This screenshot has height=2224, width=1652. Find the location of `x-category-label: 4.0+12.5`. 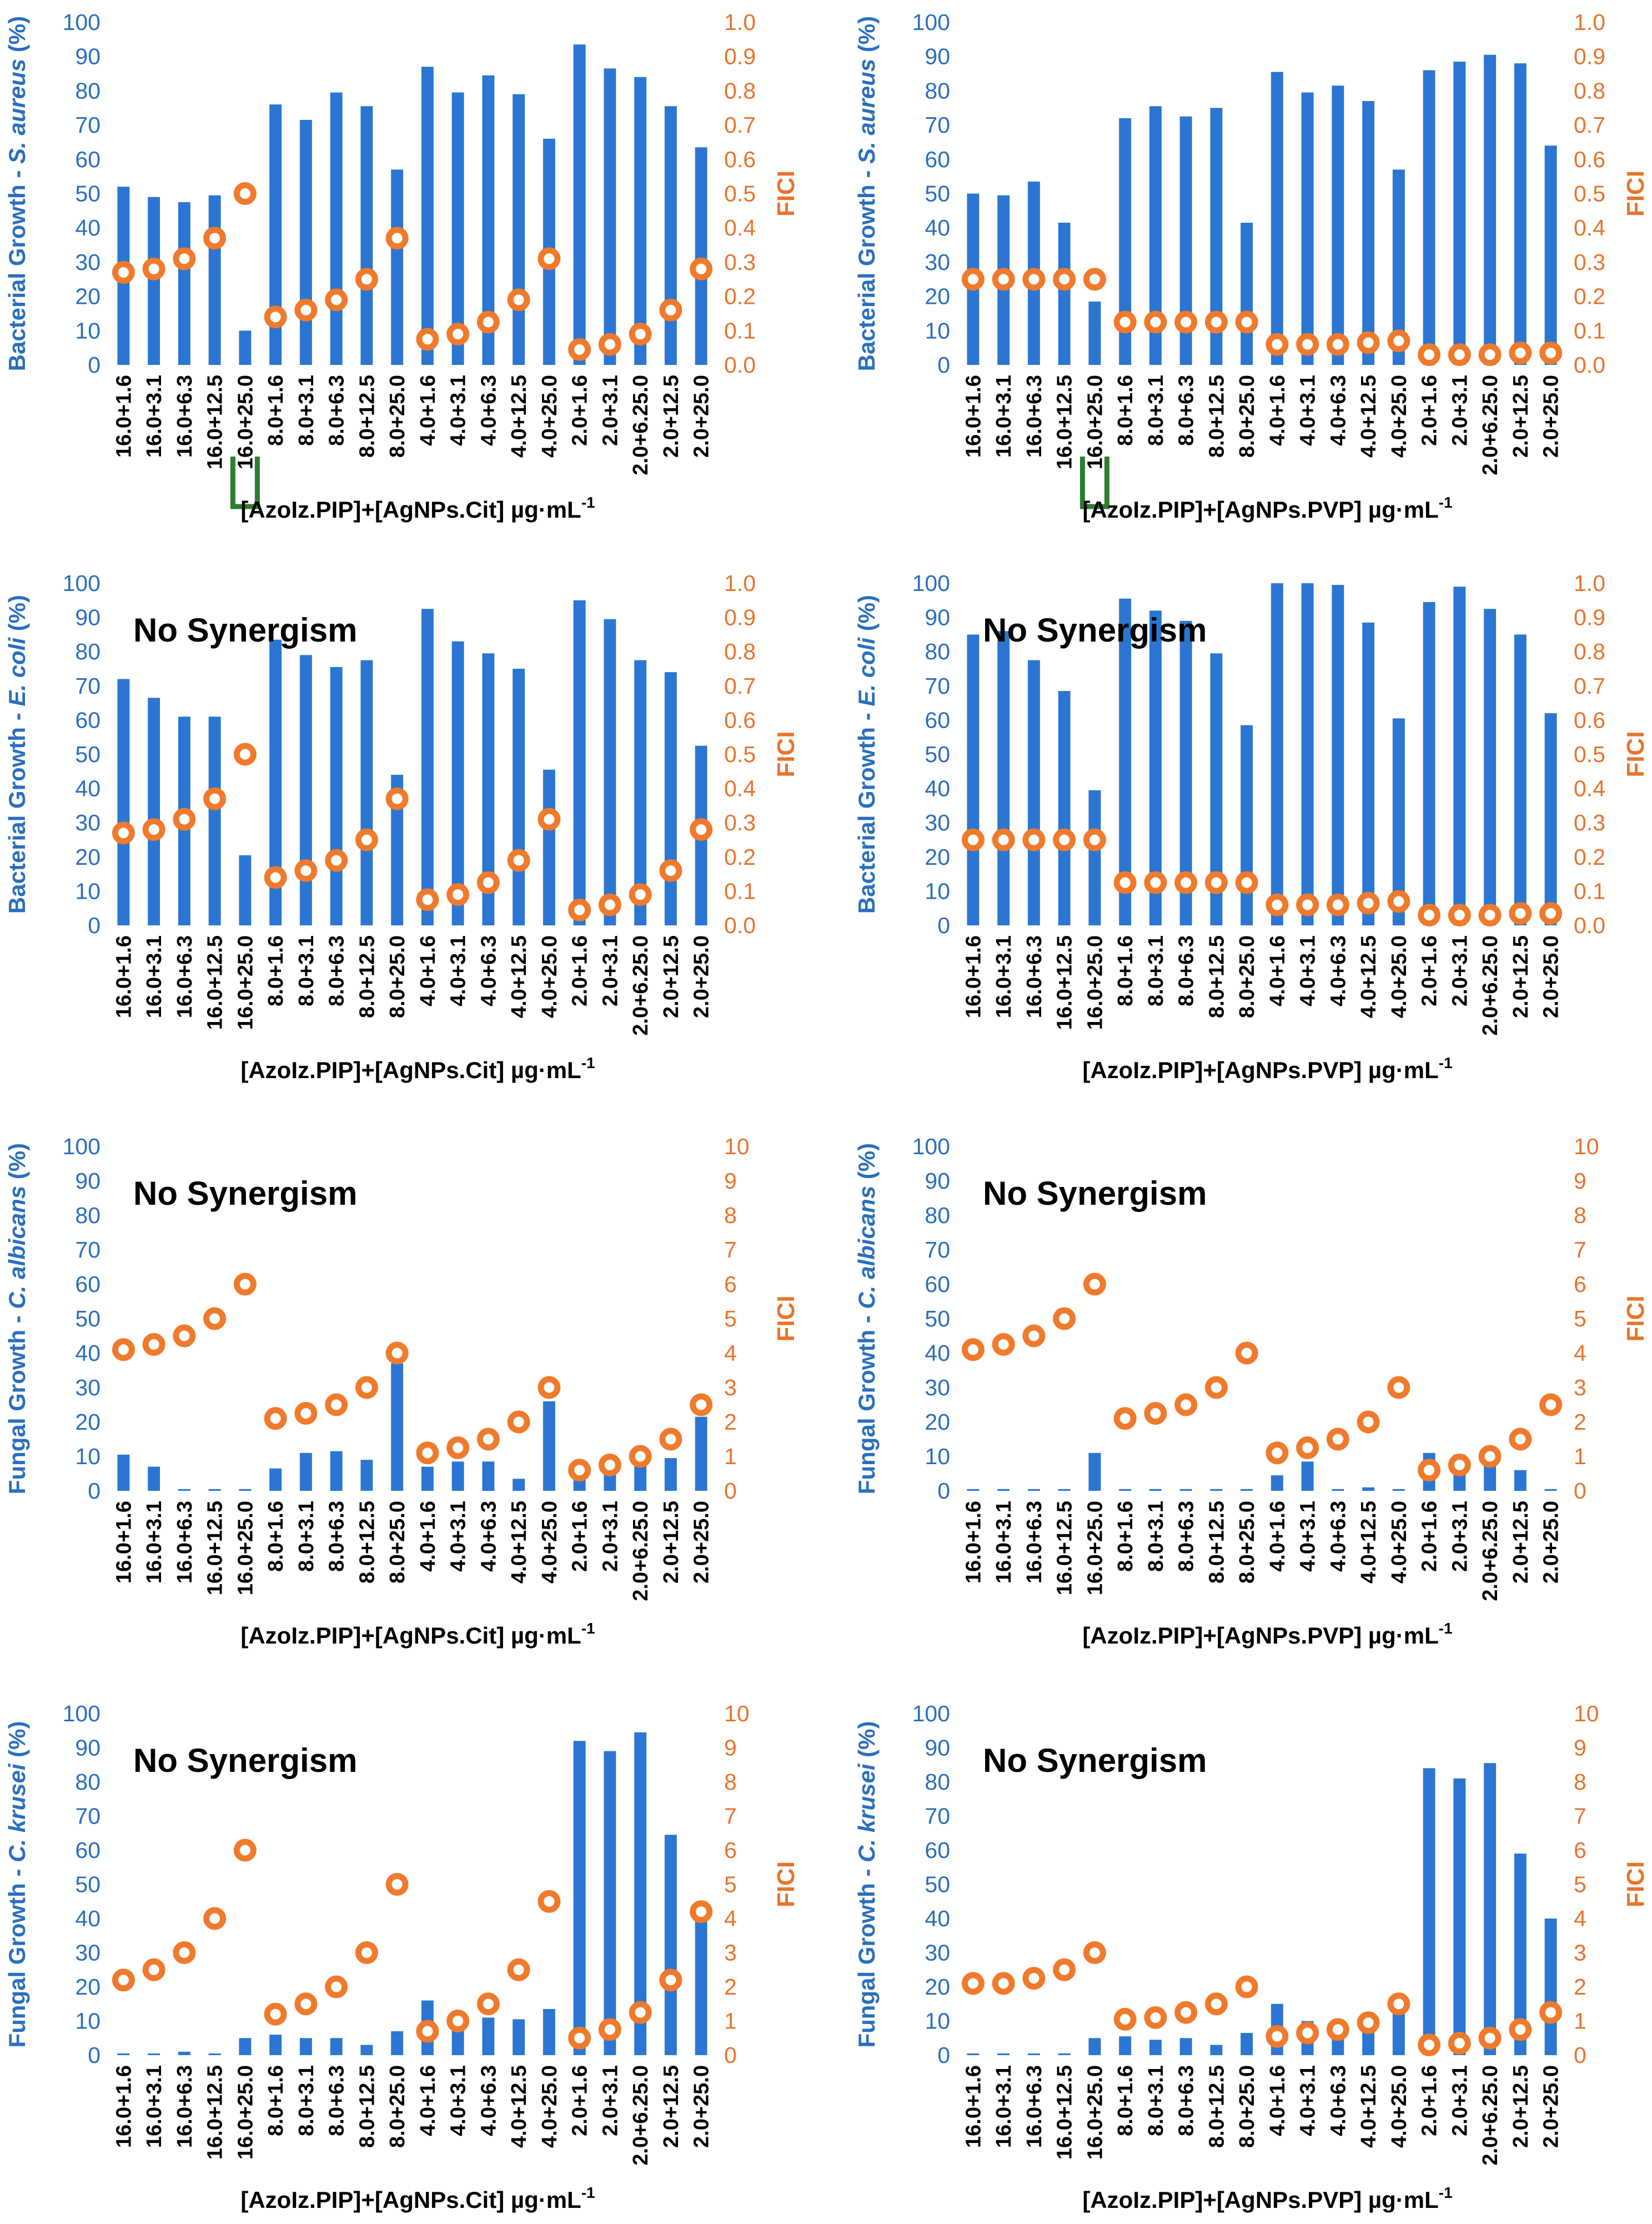

x-category-label: 4.0+12.5 is located at coordinates (519, 1542).